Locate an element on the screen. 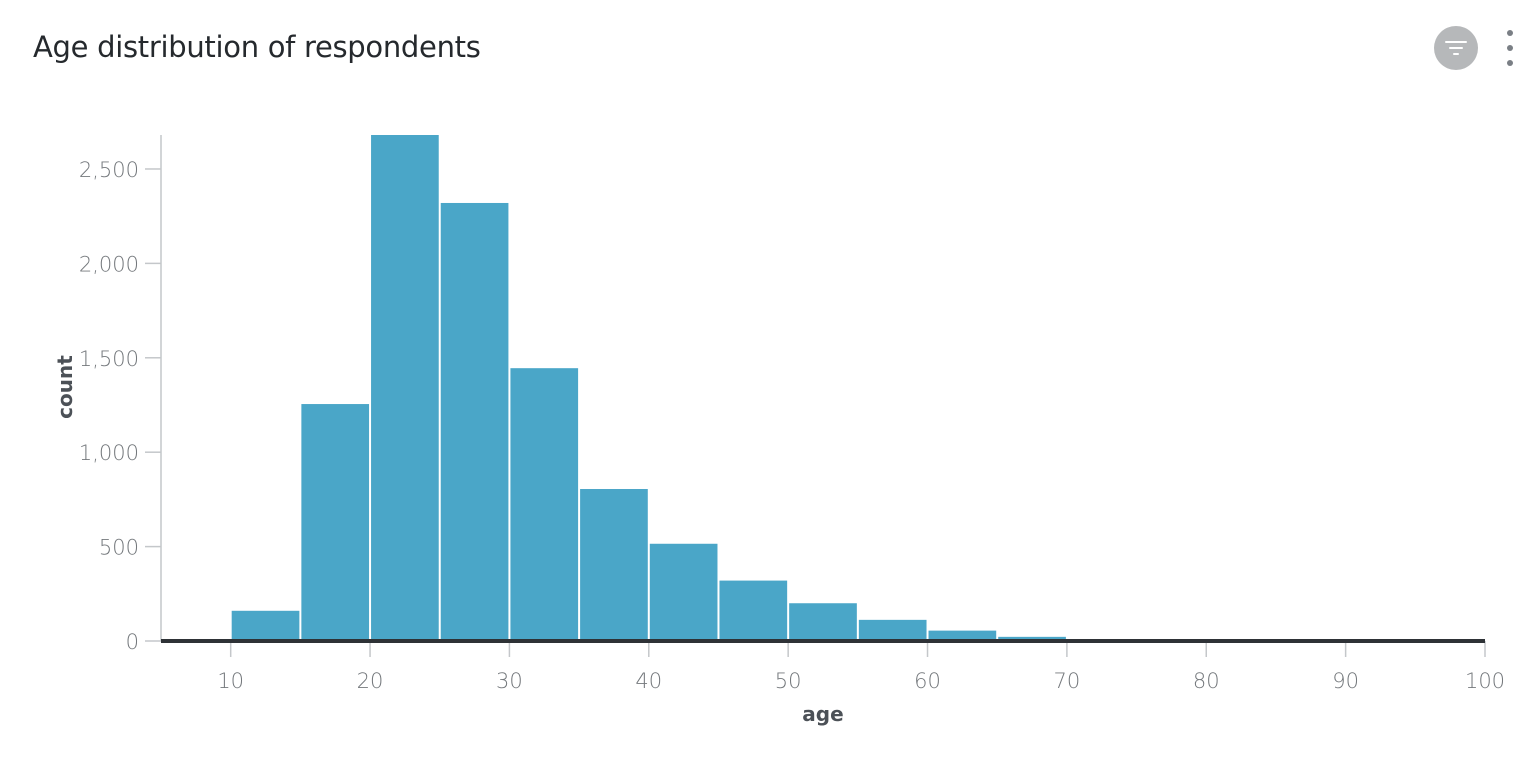 This screenshot has width=1536, height=764. filter-button is located at coordinates (1456, 48).